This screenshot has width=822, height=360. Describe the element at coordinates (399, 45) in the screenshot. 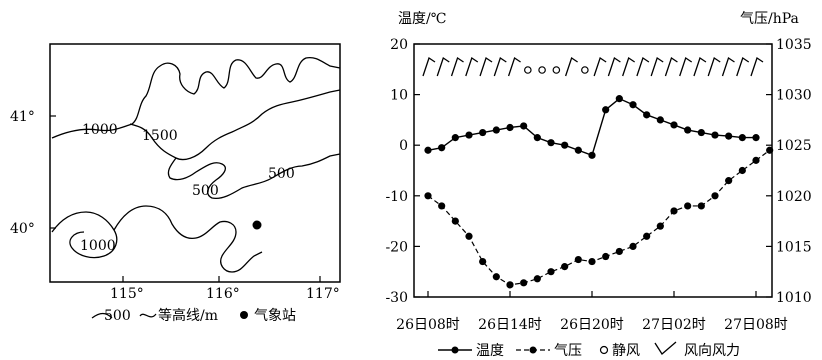

I see `left-tick-label: 20` at that location.